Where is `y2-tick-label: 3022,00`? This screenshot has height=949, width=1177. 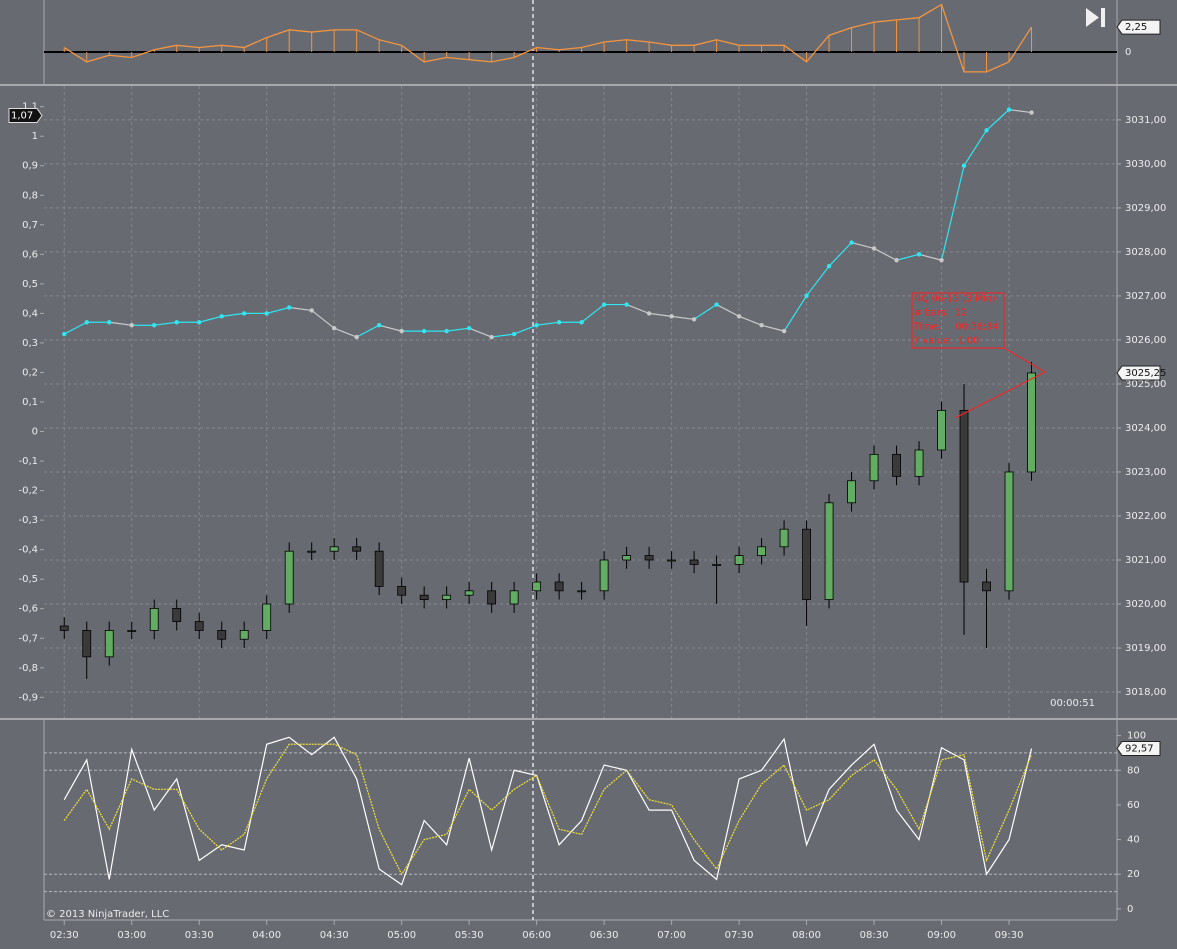 y2-tick-label: 3022,00 is located at coordinates (1145, 516).